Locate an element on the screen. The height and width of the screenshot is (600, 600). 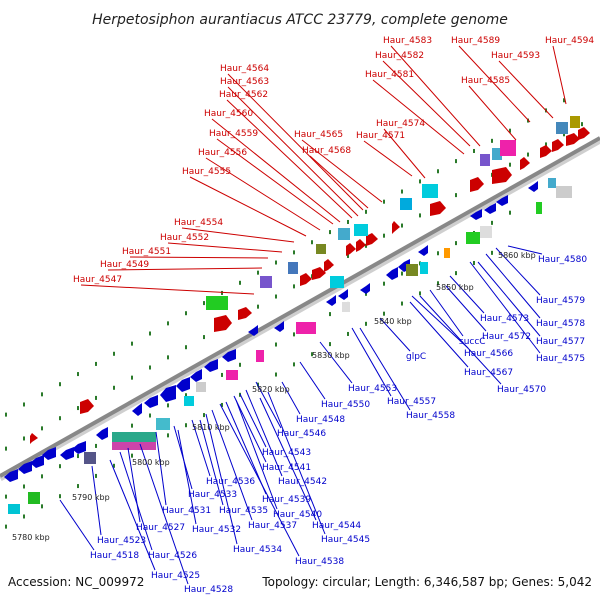
forward-gene-label: Haur_4554 is located at coordinates (198, 223).